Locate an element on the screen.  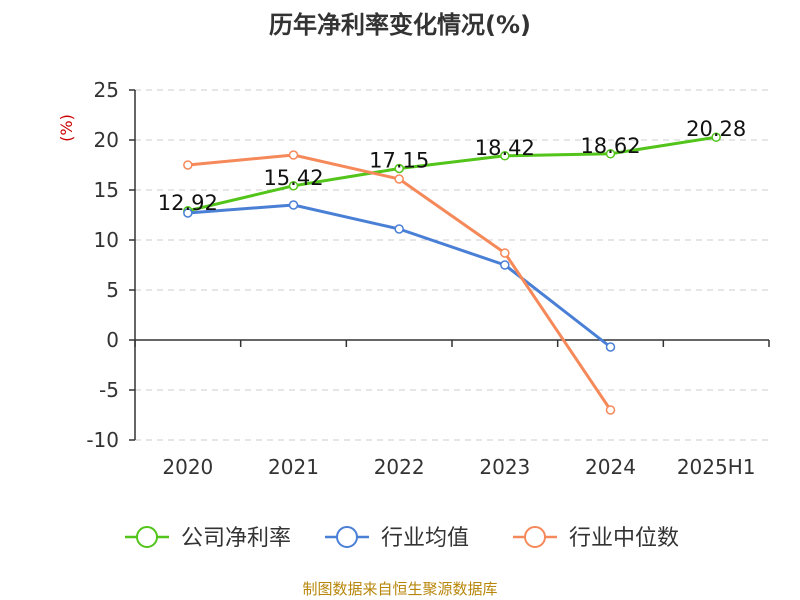
x-tick-label: 2023 is located at coordinates (504, 467).